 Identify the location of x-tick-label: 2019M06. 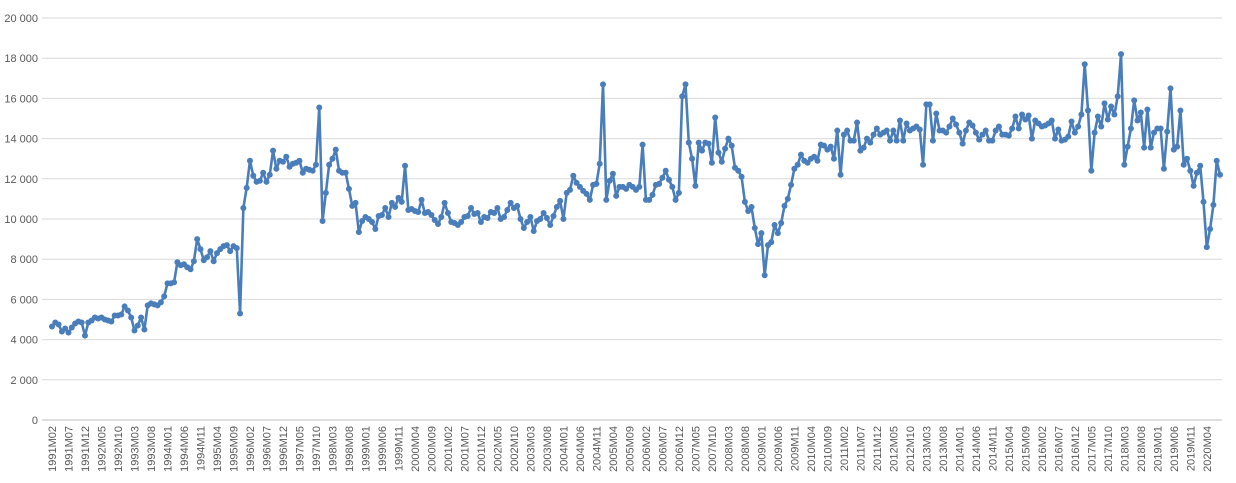
(1175, 449).